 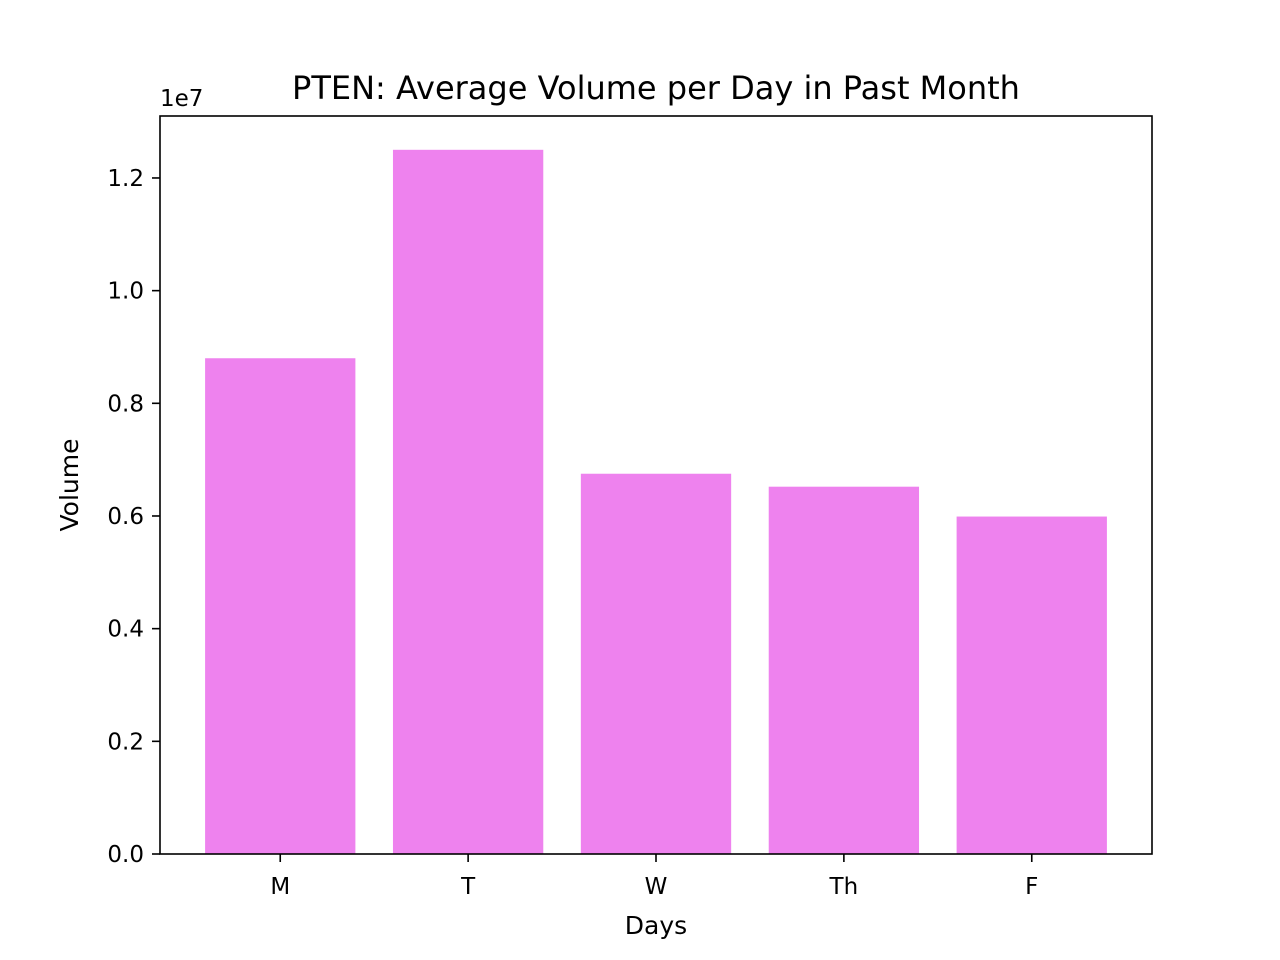 What do you see at coordinates (125, 292) in the screenshot?
I see `y-tick-label: 1.0` at bounding box center [125, 292].